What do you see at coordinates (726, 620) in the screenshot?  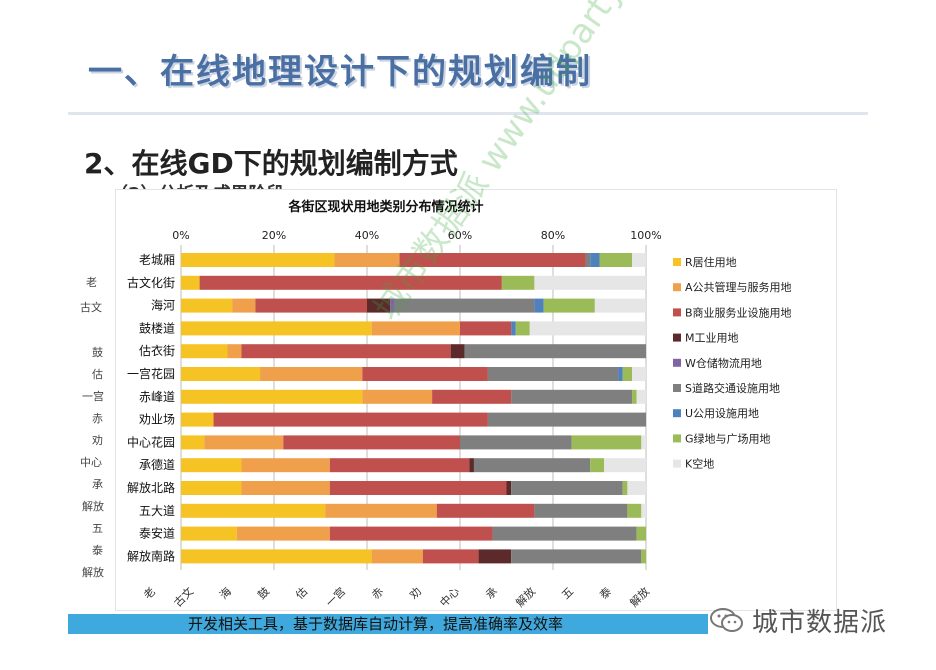 I see `wechat-icon` at bounding box center [726, 620].